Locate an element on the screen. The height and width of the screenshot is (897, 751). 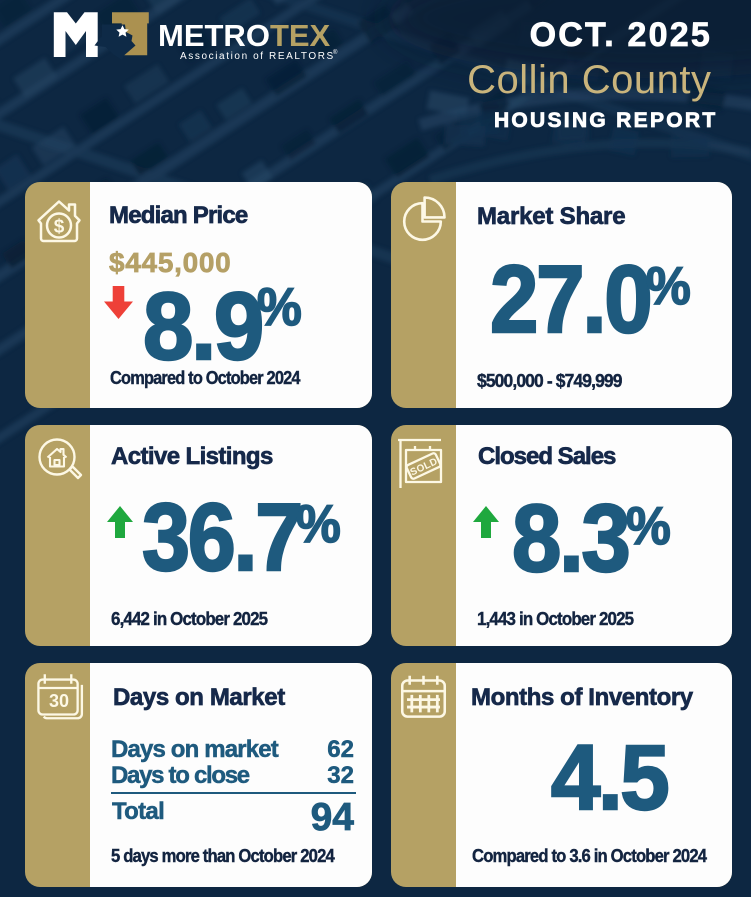
svg-text: 30 is located at coordinates (59, 701).